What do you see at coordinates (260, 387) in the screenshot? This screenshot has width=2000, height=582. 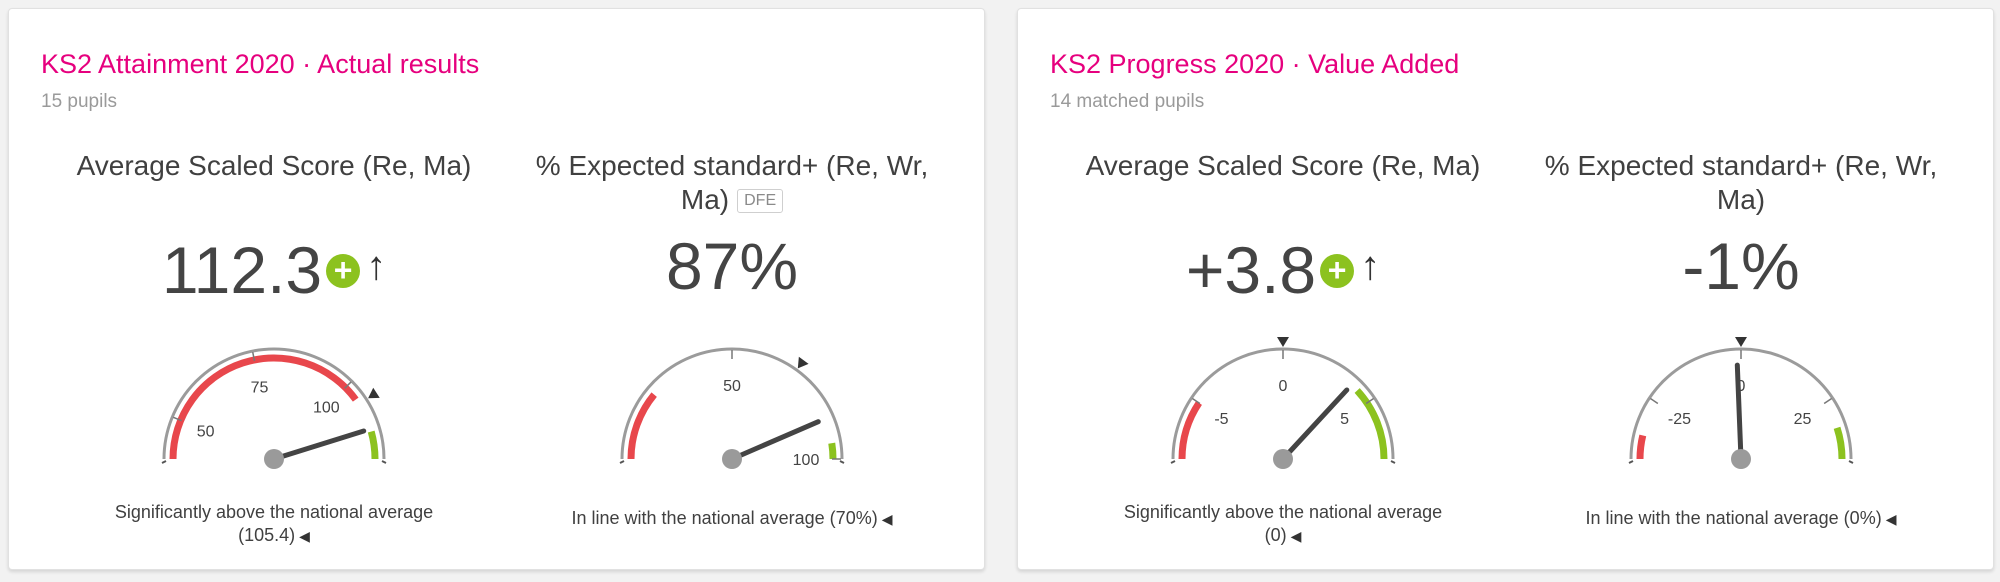 I see `gauge-label: 75` at bounding box center [260, 387].